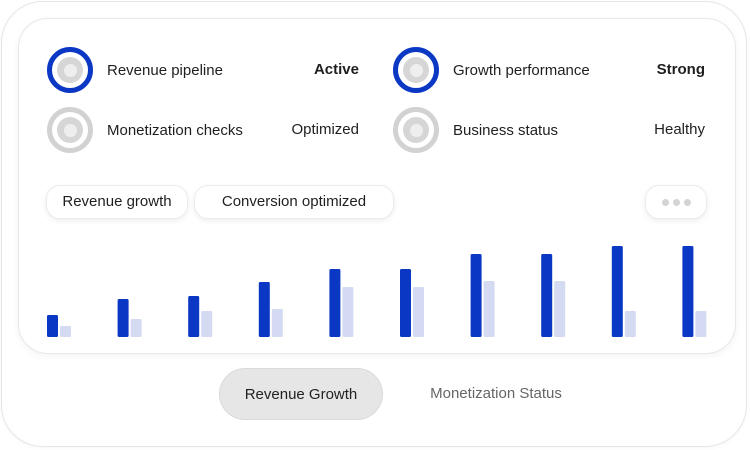  Describe the element at coordinates (336, 69) in the screenshot. I see `status-value: Active` at that location.